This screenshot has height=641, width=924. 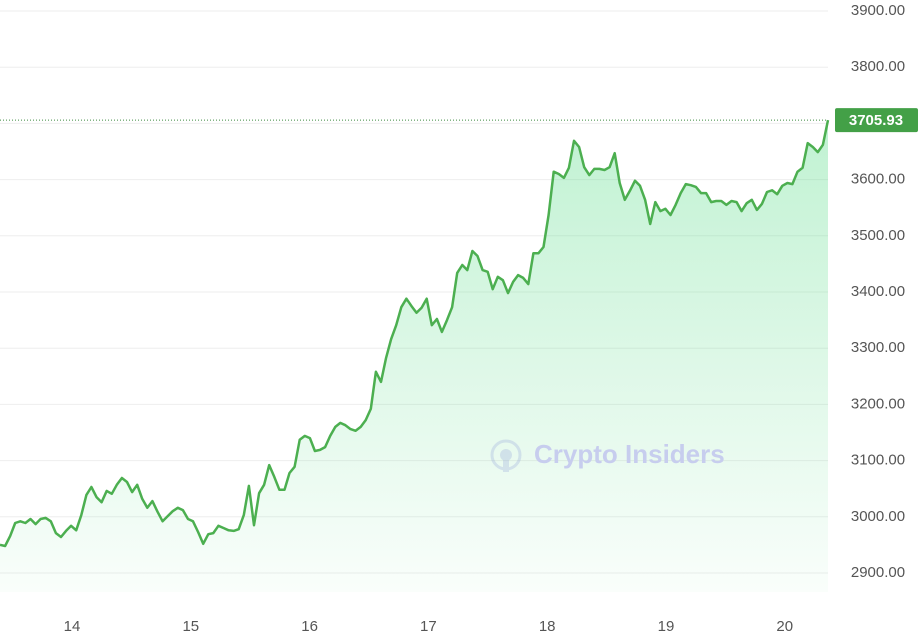 I want to click on x-tick-label: 19, so click(x=666, y=626).